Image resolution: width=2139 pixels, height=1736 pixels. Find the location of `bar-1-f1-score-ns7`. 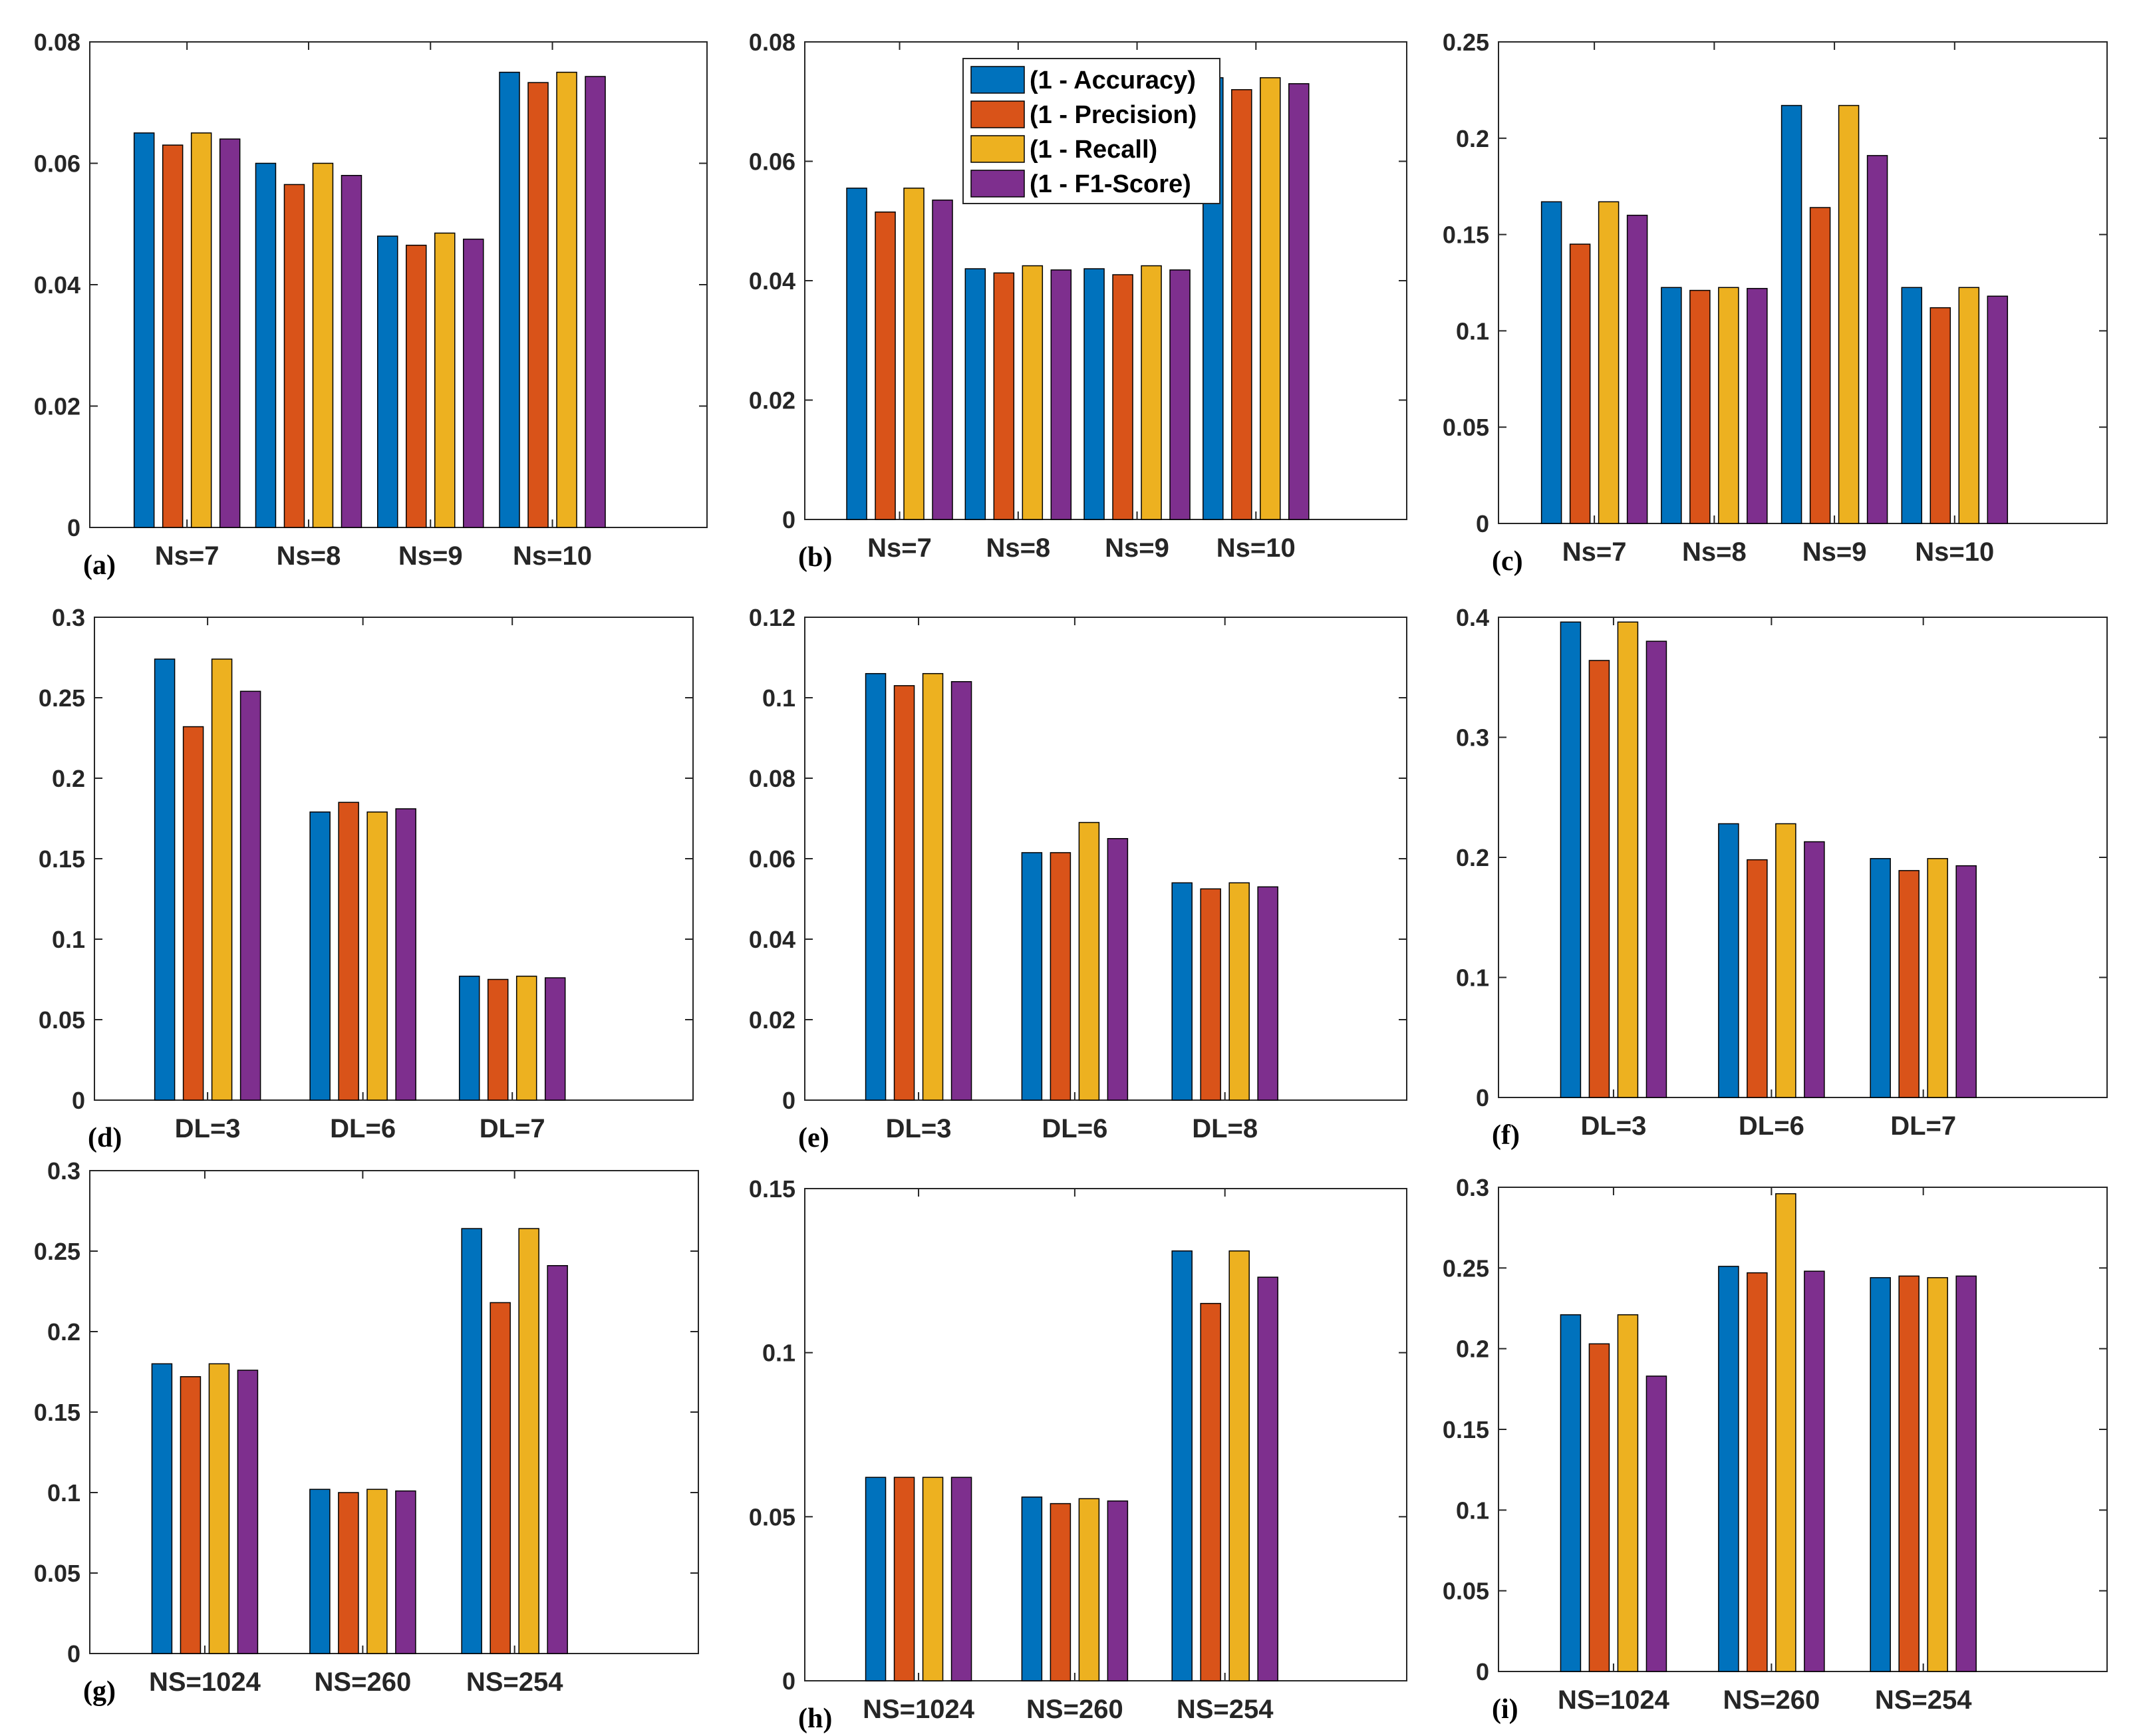

bar-1-f1-score-ns7 is located at coordinates (942, 360).